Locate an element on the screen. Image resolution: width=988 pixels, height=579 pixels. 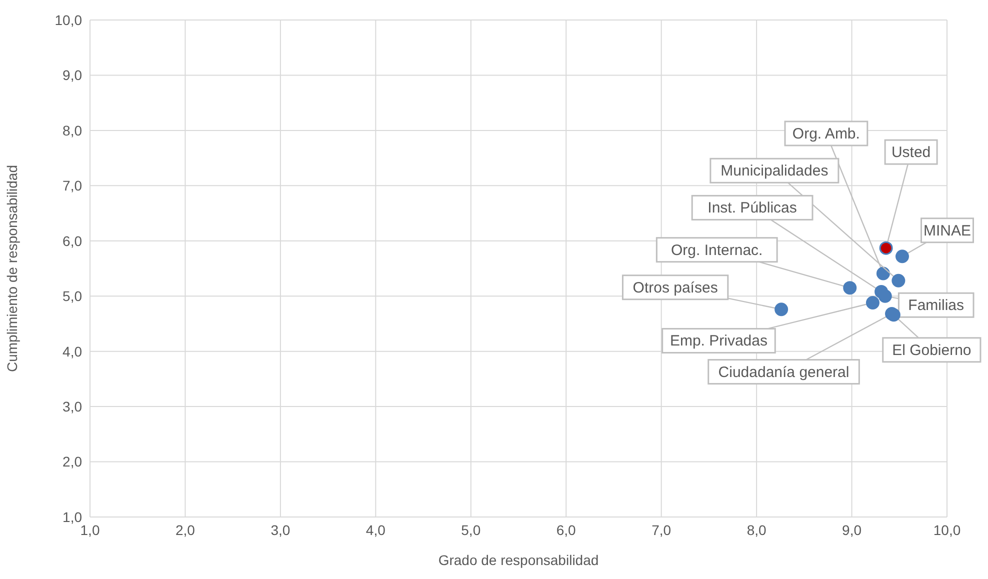
text: Otros países is located at coordinates (675, 287).